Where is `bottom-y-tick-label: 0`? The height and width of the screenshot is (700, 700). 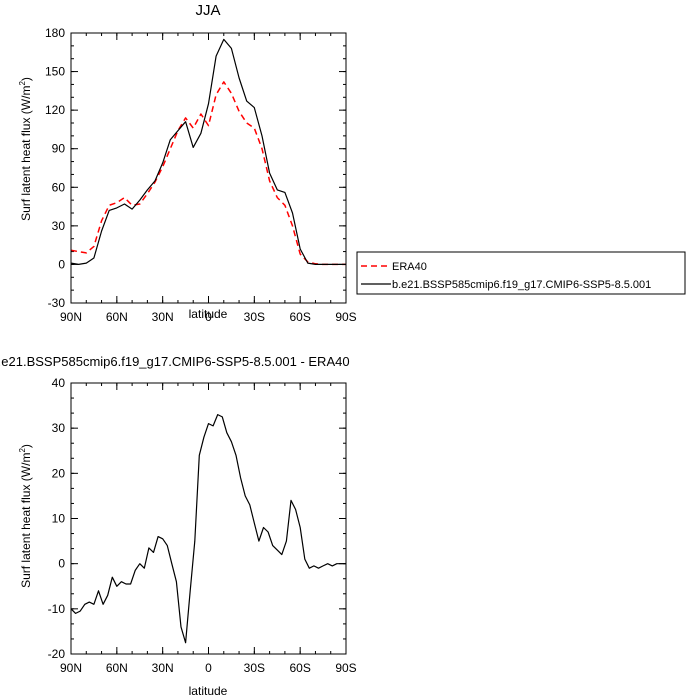 bottom-y-tick-label: 0 is located at coordinates (61, 564).